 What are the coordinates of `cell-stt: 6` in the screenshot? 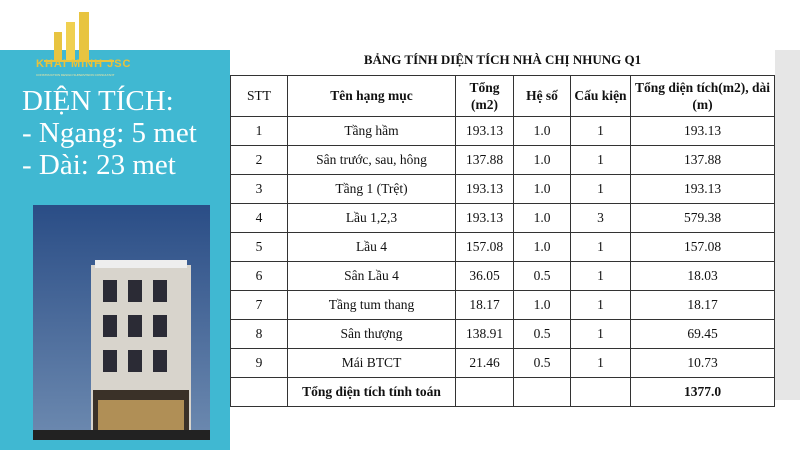 It's located at (259, 275).